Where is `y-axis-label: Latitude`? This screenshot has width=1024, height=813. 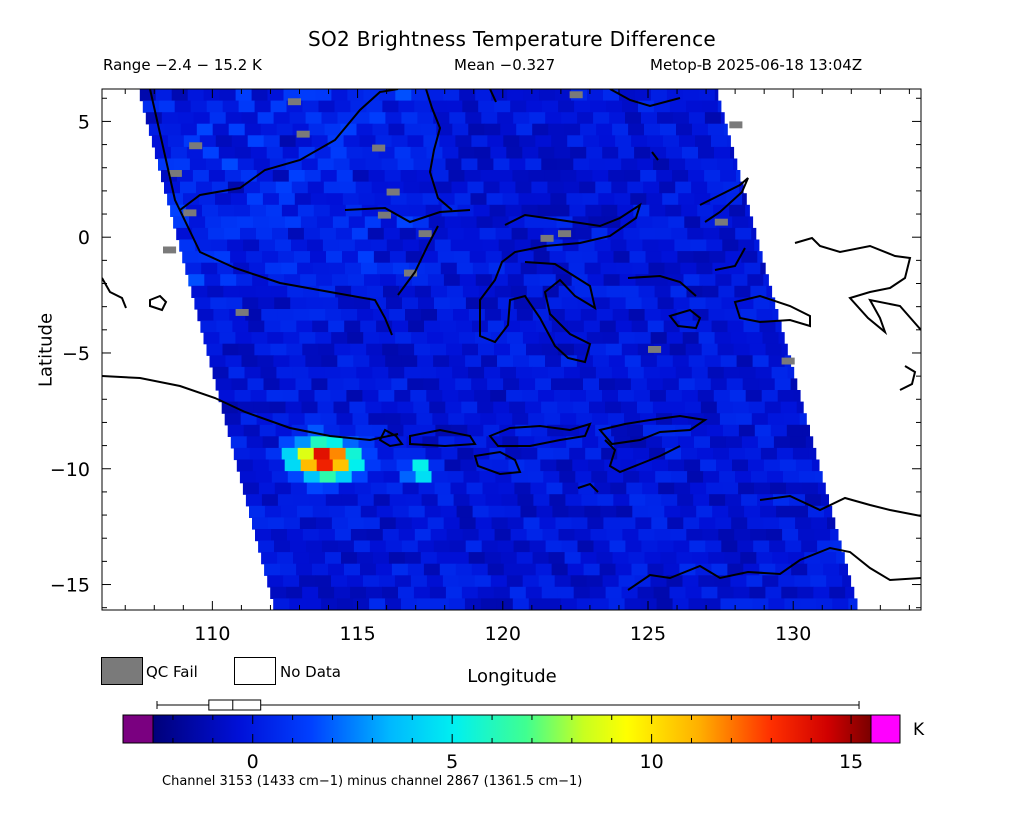 y-axis-label: Latitude is located at coordinates (46, 350).